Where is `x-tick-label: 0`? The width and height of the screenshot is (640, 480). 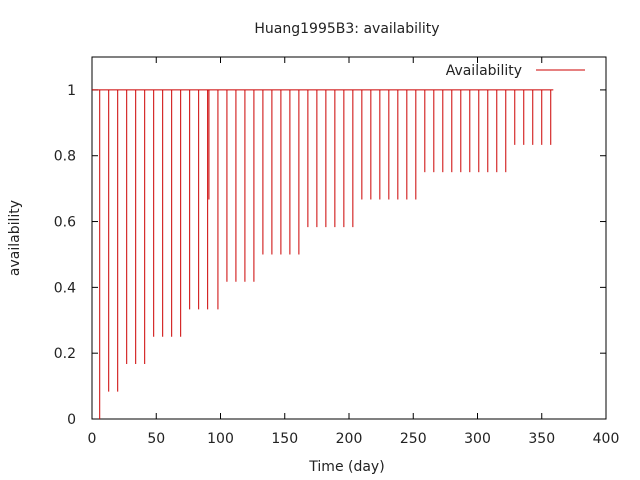
x-tick-label: 0 is located at coordinates (92, 439).